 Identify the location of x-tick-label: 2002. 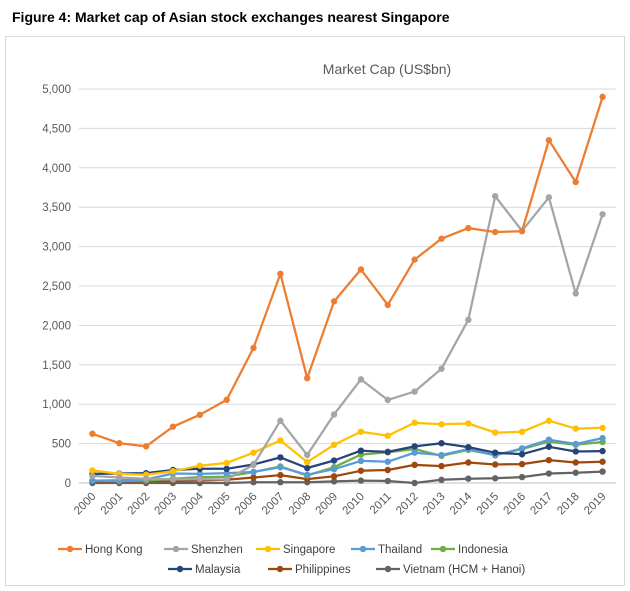
(139, 504).